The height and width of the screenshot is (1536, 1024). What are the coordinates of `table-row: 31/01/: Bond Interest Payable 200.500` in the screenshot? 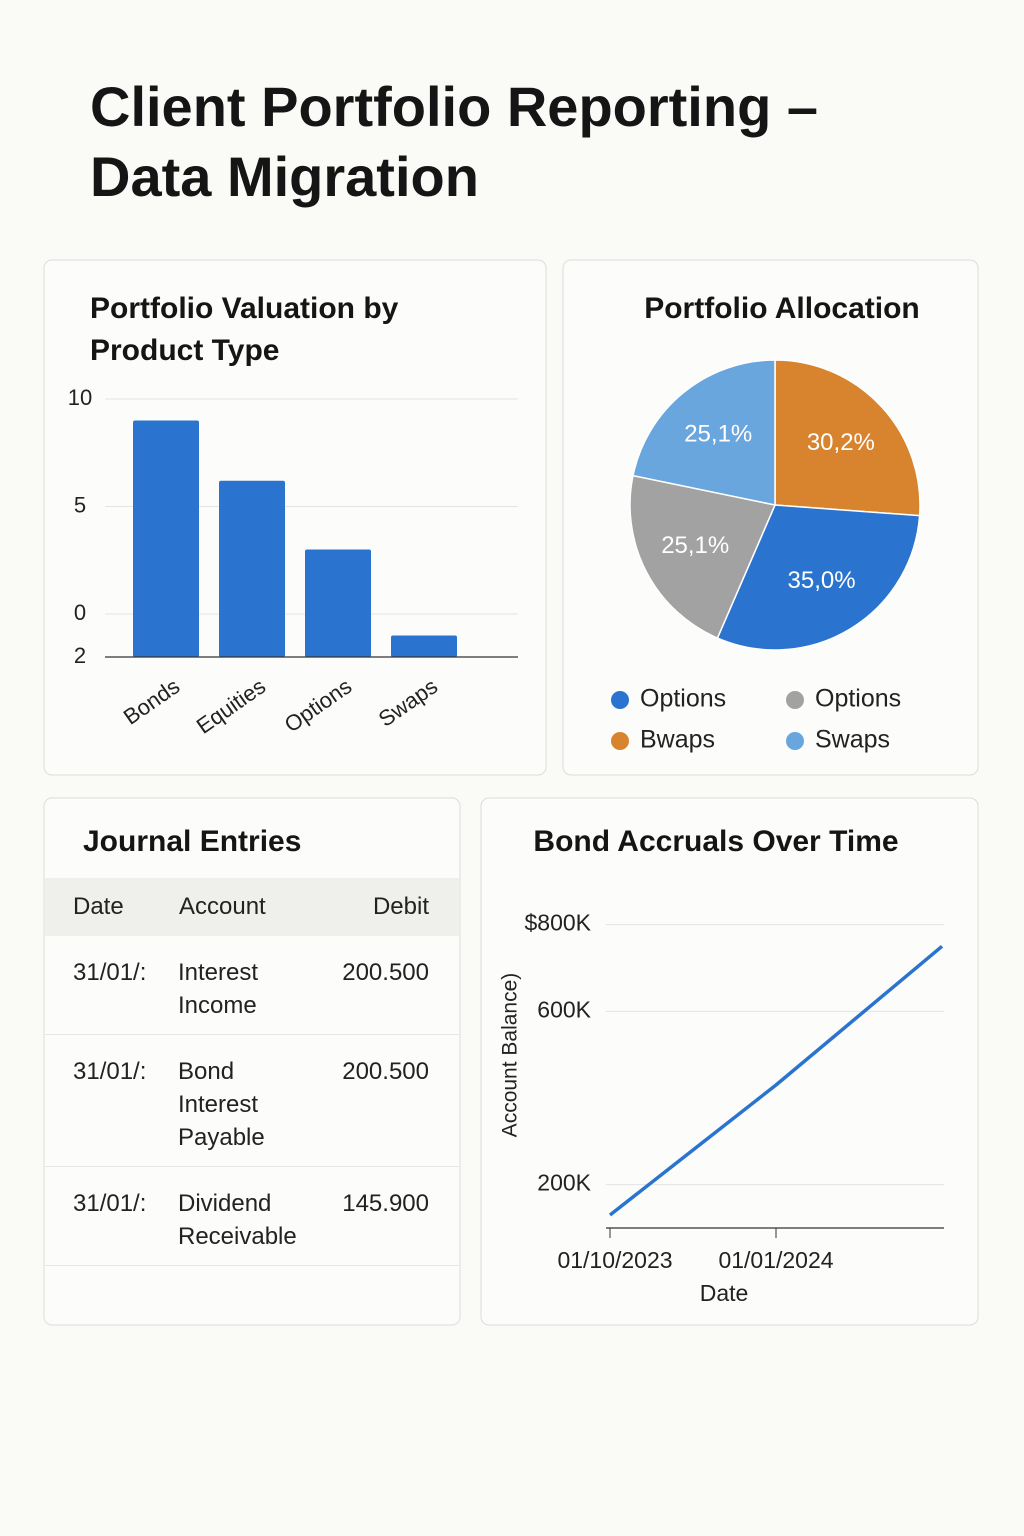 It's located at (252, 1100).